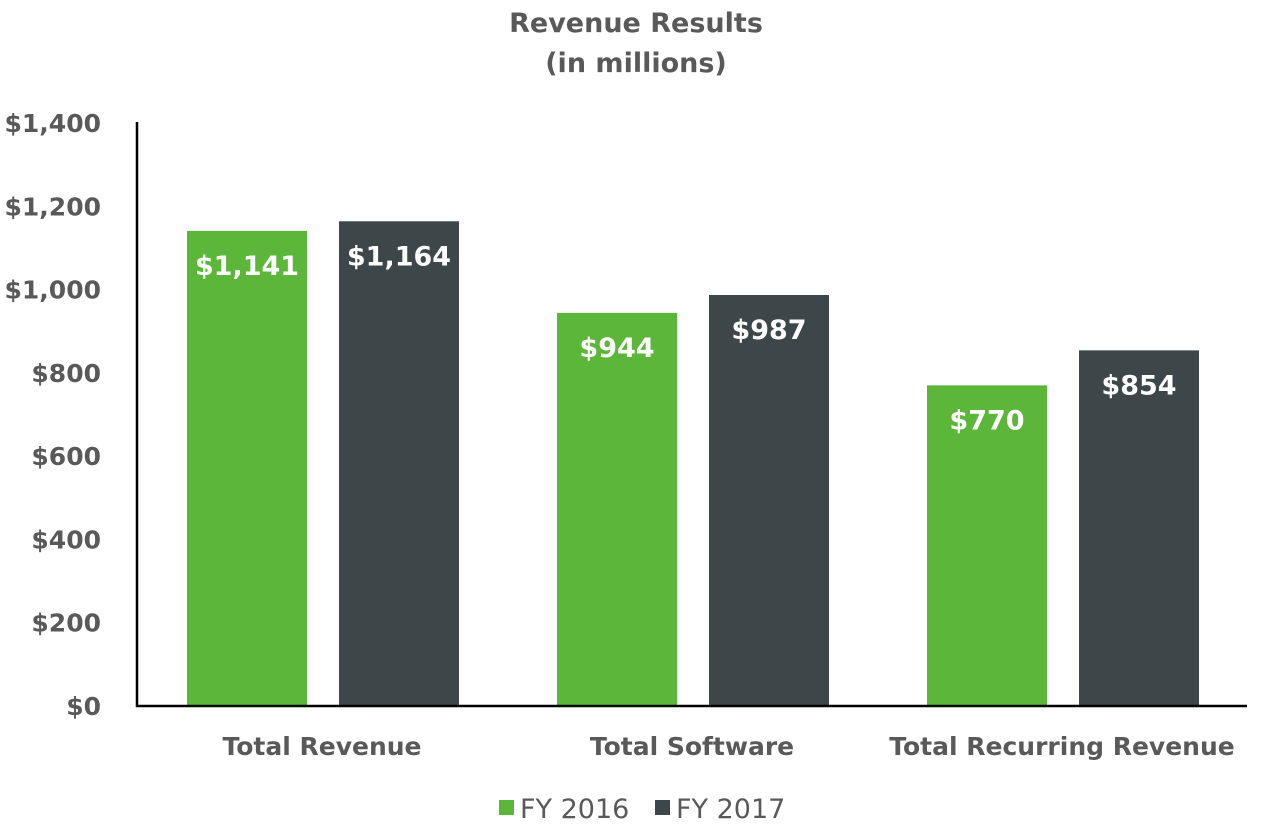 The height and width of the screenshot is (838, 1272). I want to click on y-tick-label: $200, so click(66, 623).